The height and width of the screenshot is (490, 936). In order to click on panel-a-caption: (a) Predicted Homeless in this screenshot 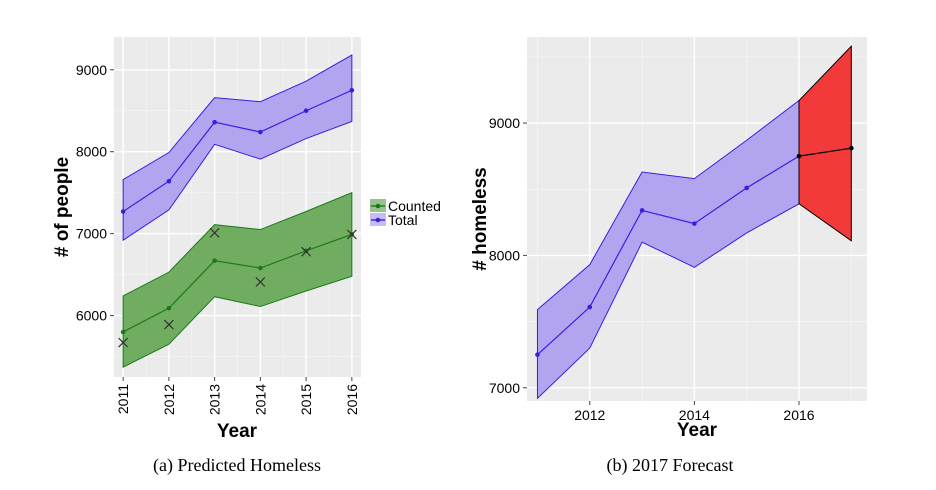, I will do `click(237, 465)`.